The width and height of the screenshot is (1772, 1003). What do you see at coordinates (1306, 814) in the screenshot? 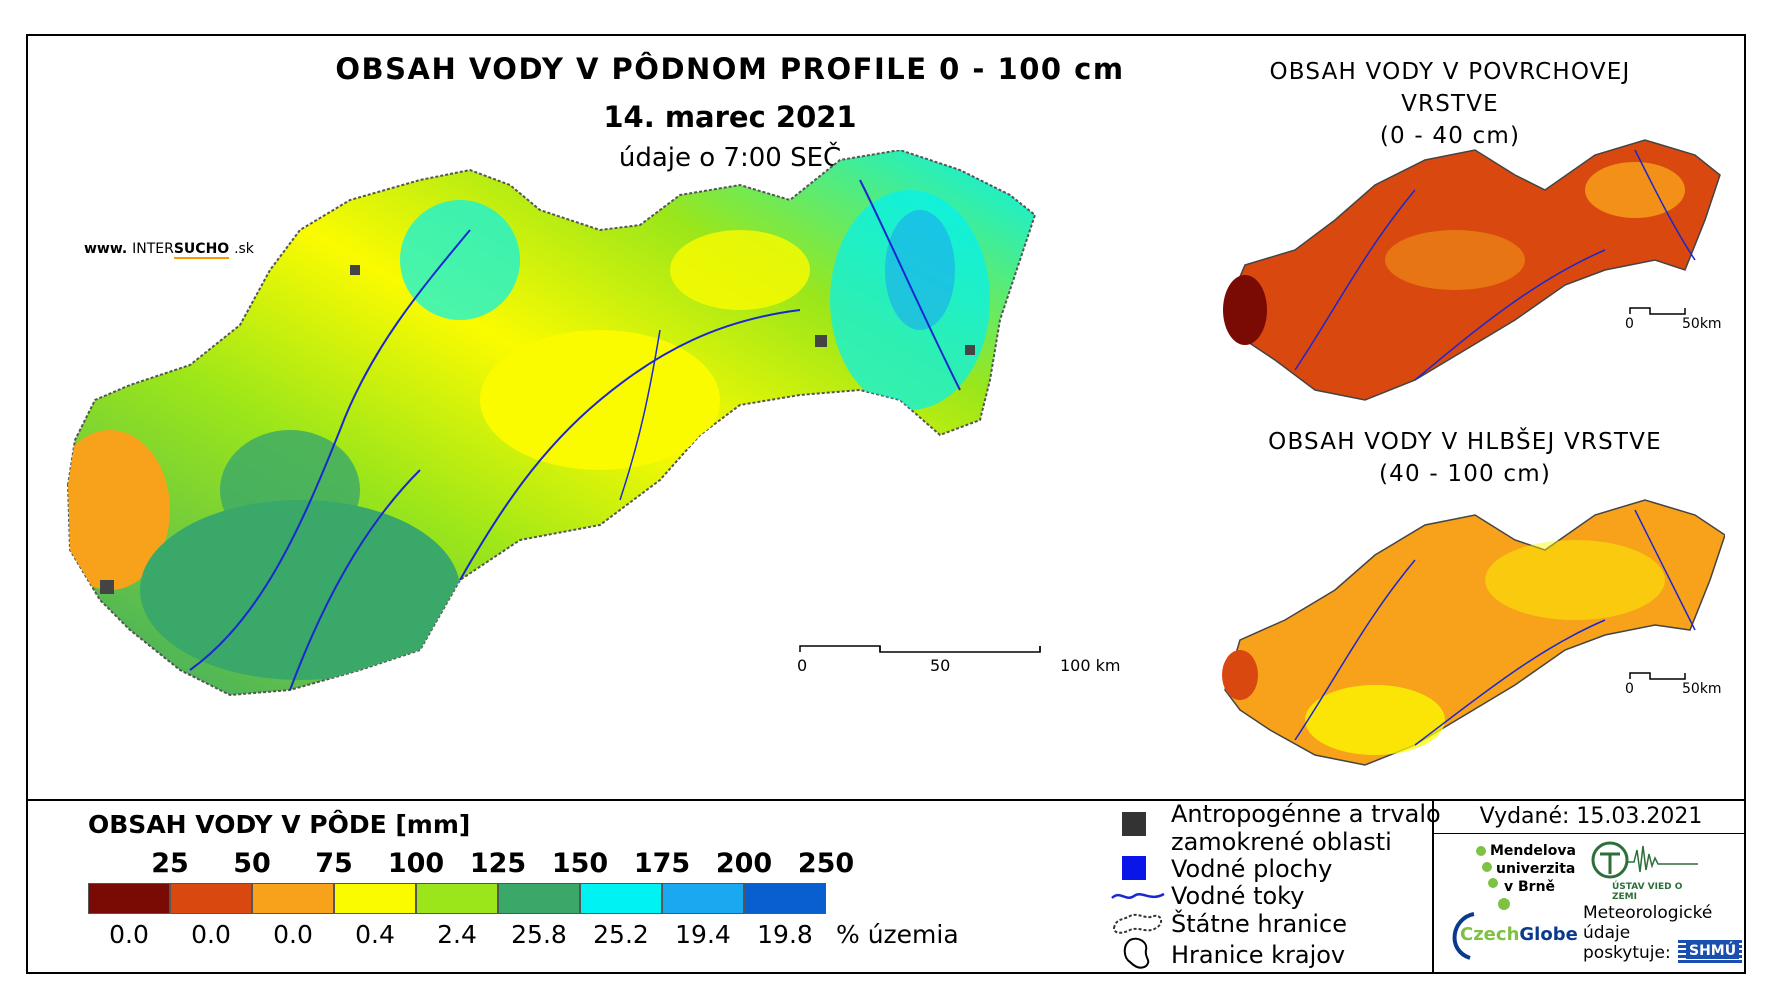
I see `urban-label: Antropogénne a trvalo` at bounding box center [1306, 814].